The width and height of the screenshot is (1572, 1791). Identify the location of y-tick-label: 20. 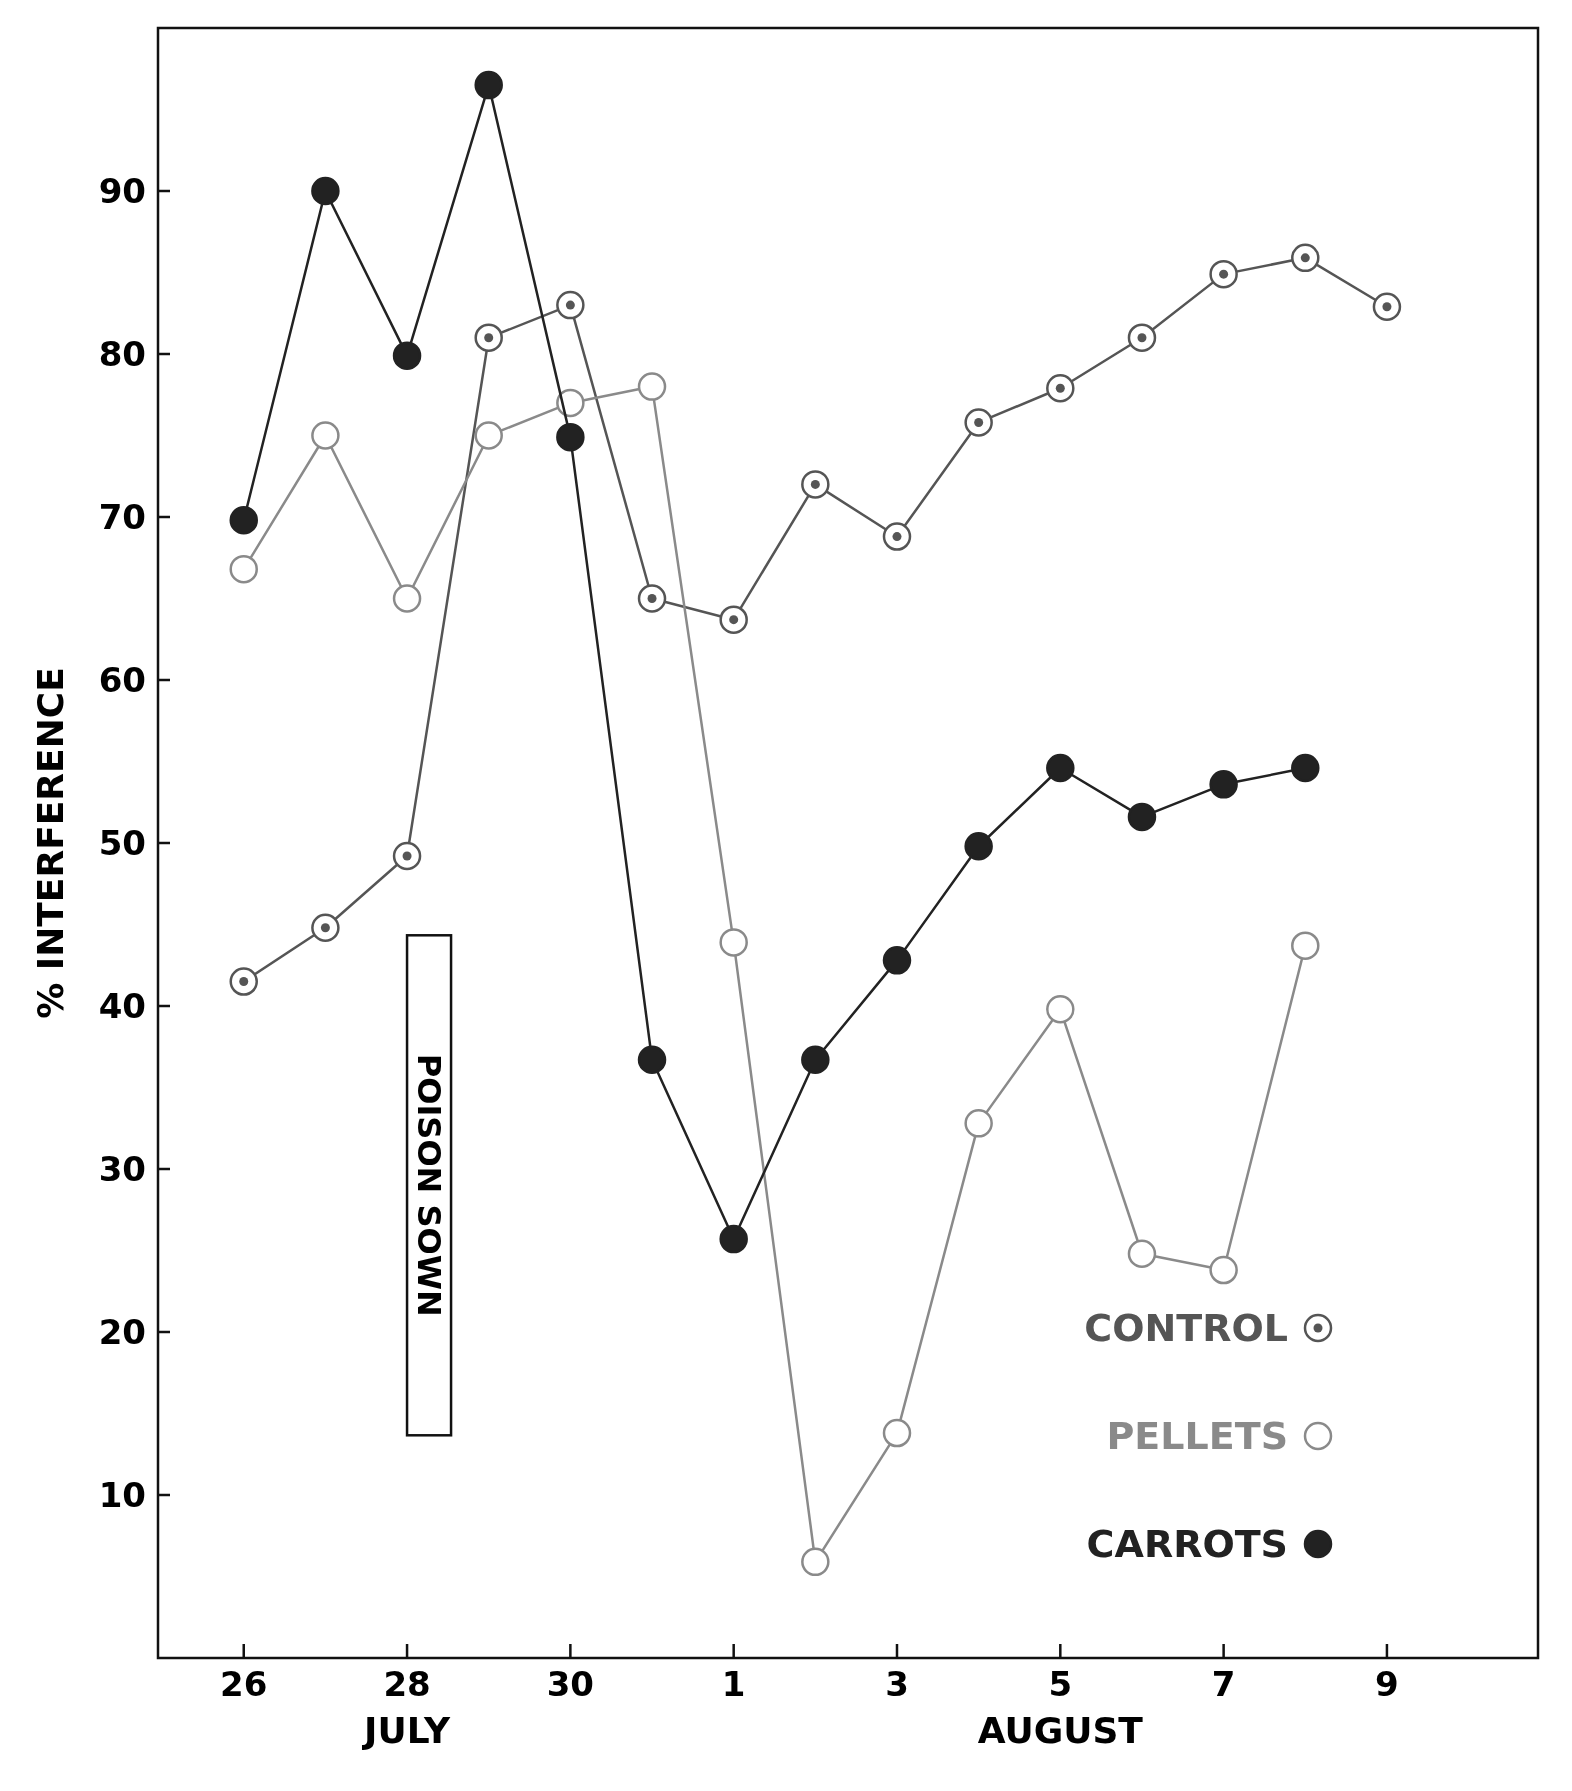
(122, 1331).